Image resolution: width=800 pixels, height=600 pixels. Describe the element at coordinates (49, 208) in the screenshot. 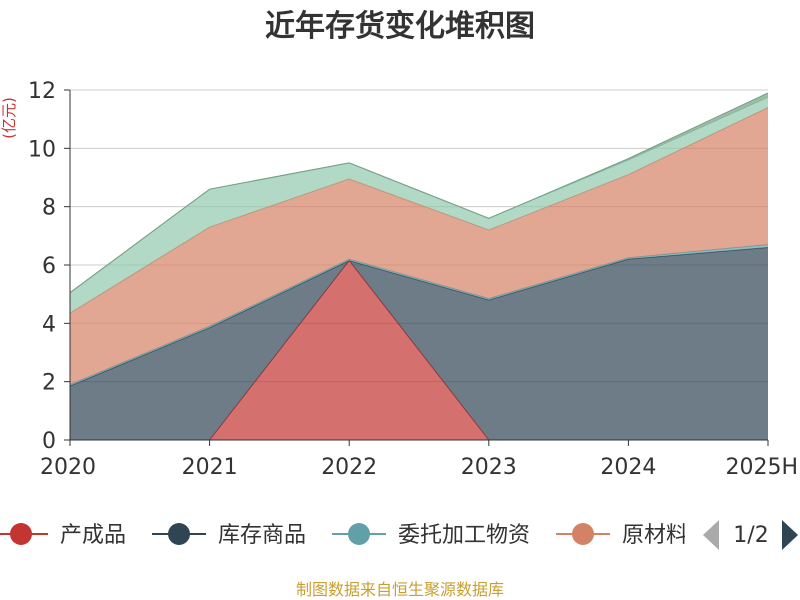

I see `y-tick-label: 8` at that location.